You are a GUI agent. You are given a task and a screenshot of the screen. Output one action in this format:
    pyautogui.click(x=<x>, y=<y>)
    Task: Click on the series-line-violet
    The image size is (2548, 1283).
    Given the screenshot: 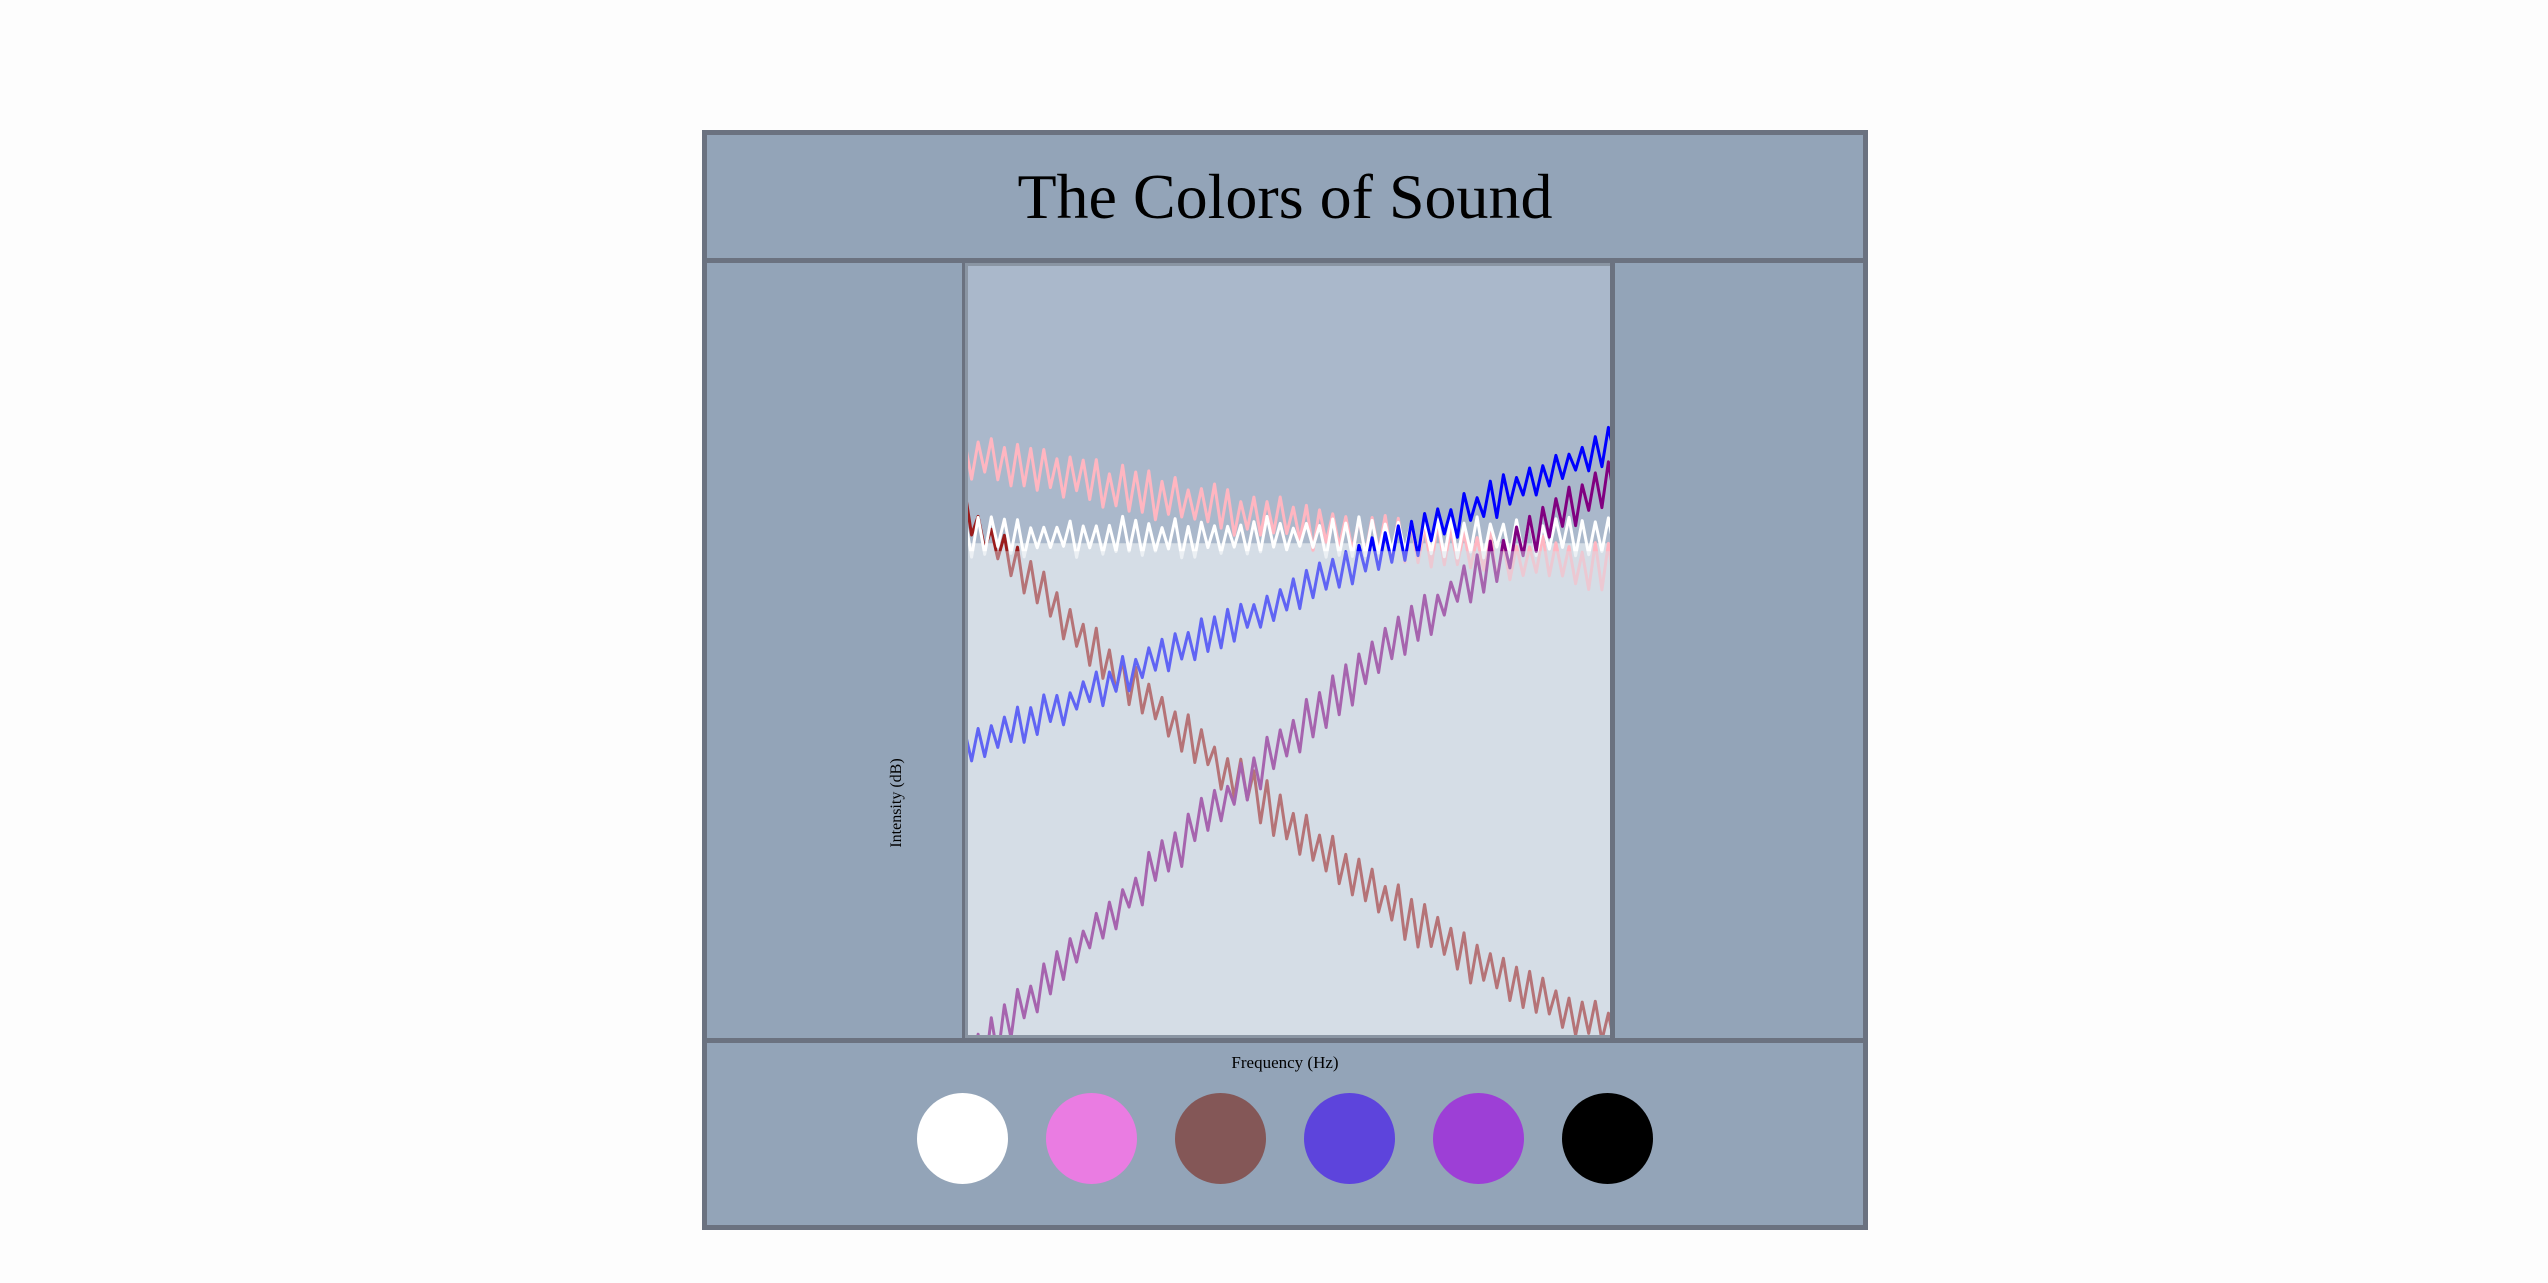 What is the action you would take?
    pyautogui.click(x=1295, y=749)
    